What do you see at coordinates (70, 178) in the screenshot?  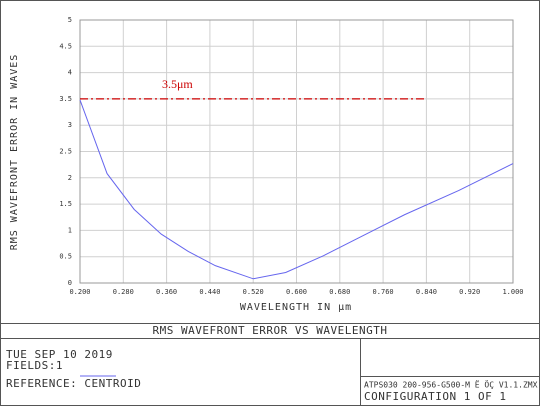 I see `y-tick-label: 2` at bounding box center [70, 178].